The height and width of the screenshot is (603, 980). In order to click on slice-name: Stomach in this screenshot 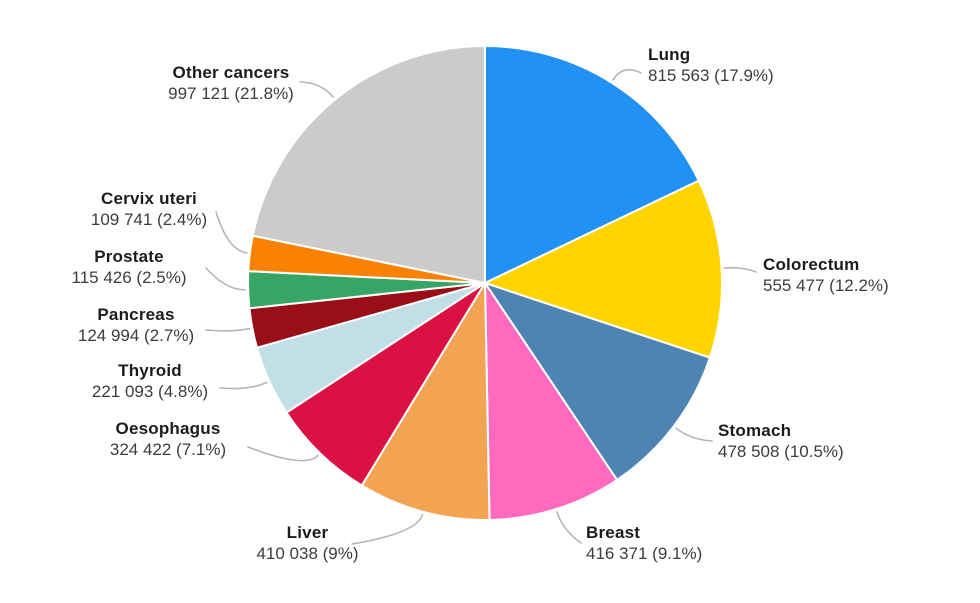, I will do `click(755, 430)`.